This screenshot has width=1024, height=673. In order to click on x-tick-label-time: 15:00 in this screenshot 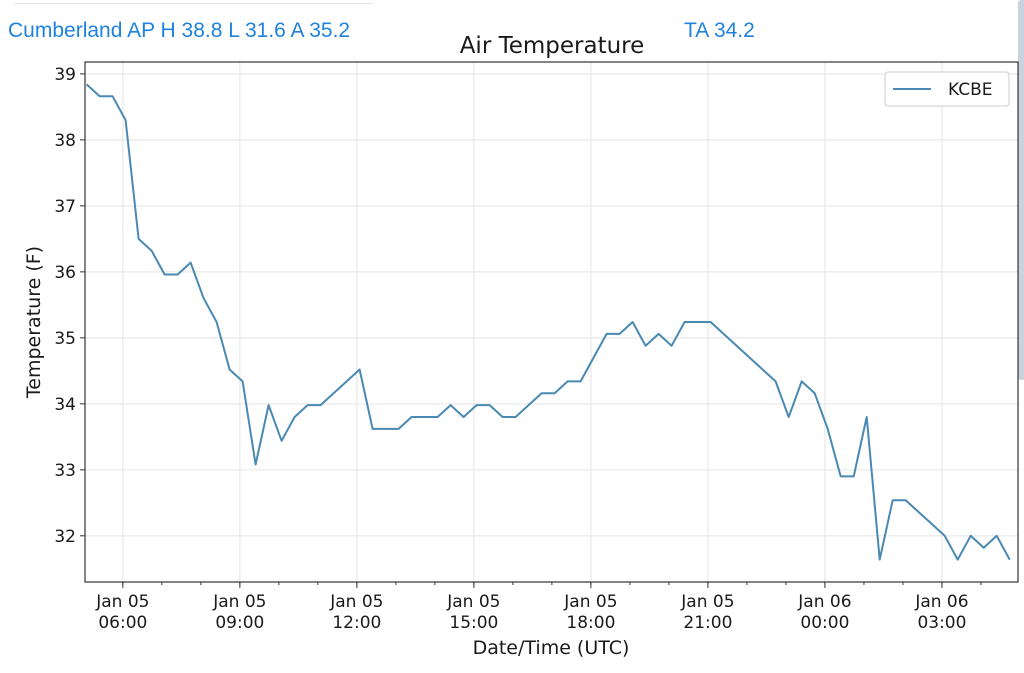, I will do `click(473, 623)`.